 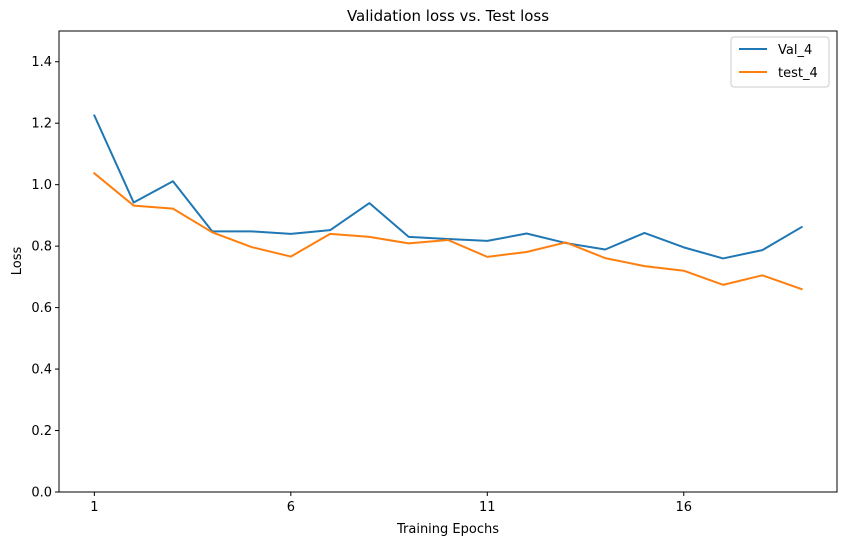 I want to click on y-tick-label: 0.4, so click(x=41, y=370).